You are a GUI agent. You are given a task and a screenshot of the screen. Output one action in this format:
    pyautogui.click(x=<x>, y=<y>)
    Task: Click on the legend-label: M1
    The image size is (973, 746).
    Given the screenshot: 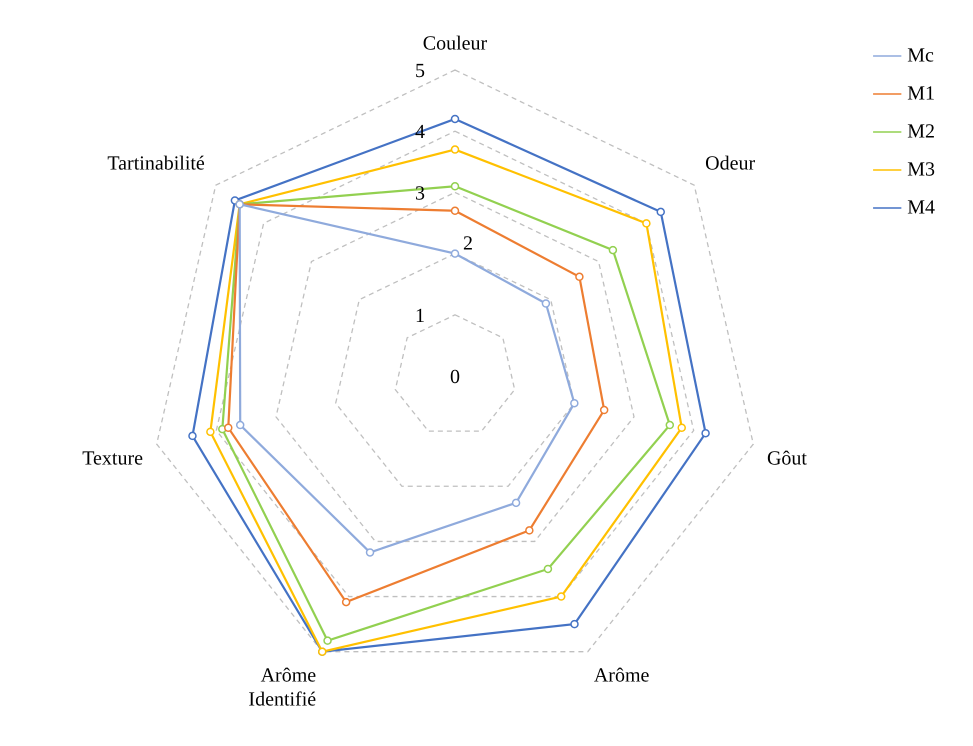 What is the action you would take?
    pyautogui.click(x=921, y=93)
    